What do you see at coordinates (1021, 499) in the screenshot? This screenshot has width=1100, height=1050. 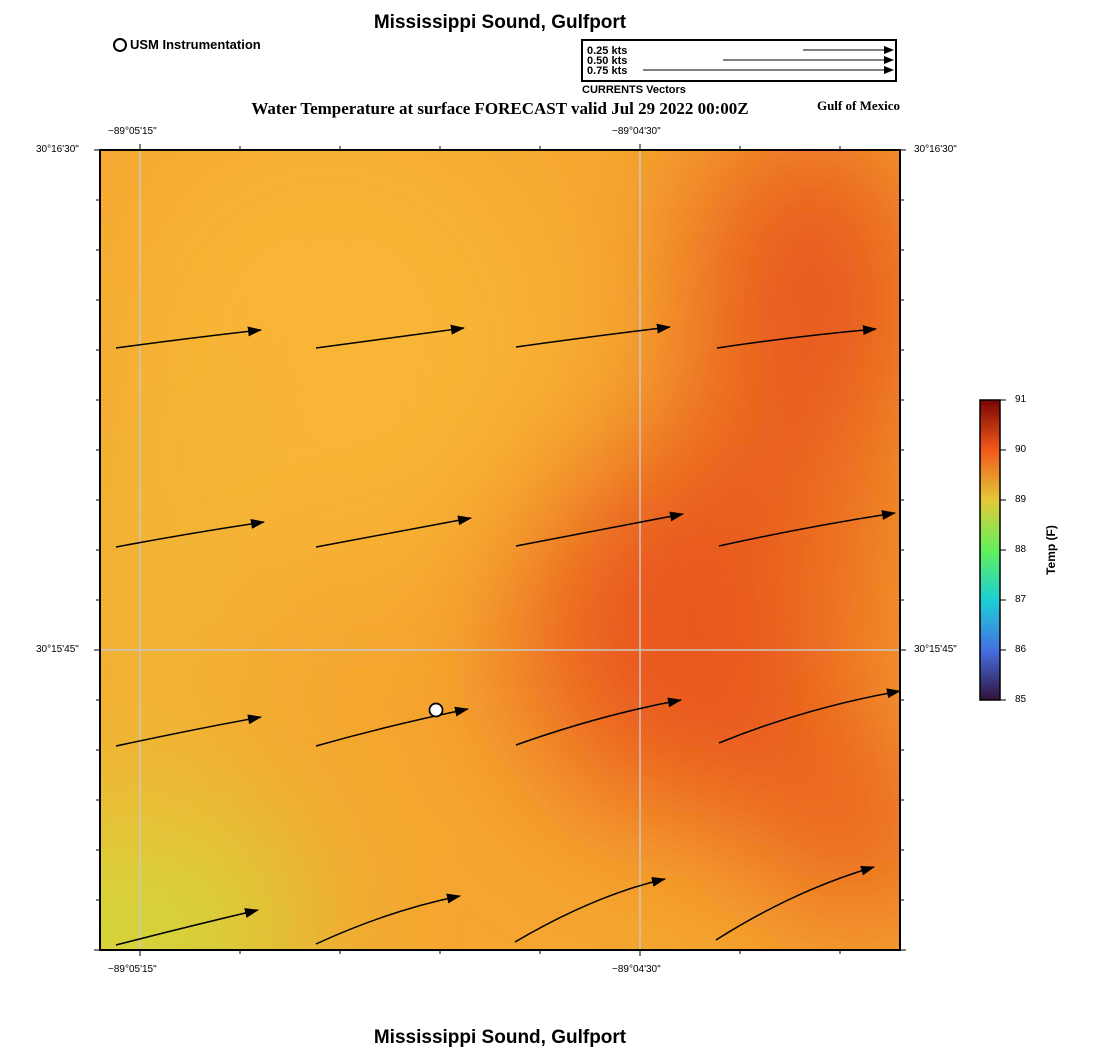 I see `colorbar-tick-label: 89` at bounding box center [1021, 499].